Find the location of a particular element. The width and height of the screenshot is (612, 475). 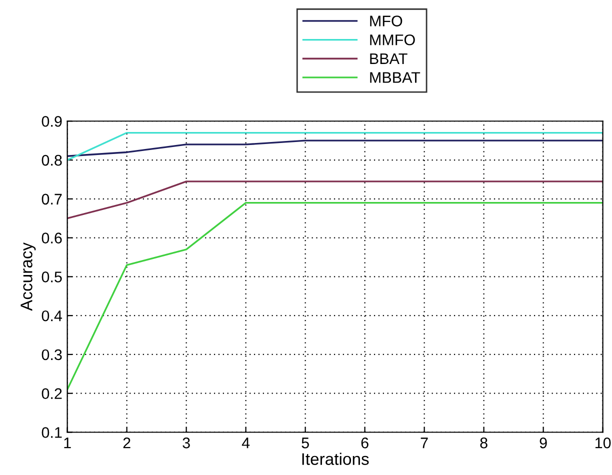

x-tick-label: 8 is located at coordinates (484, 443).